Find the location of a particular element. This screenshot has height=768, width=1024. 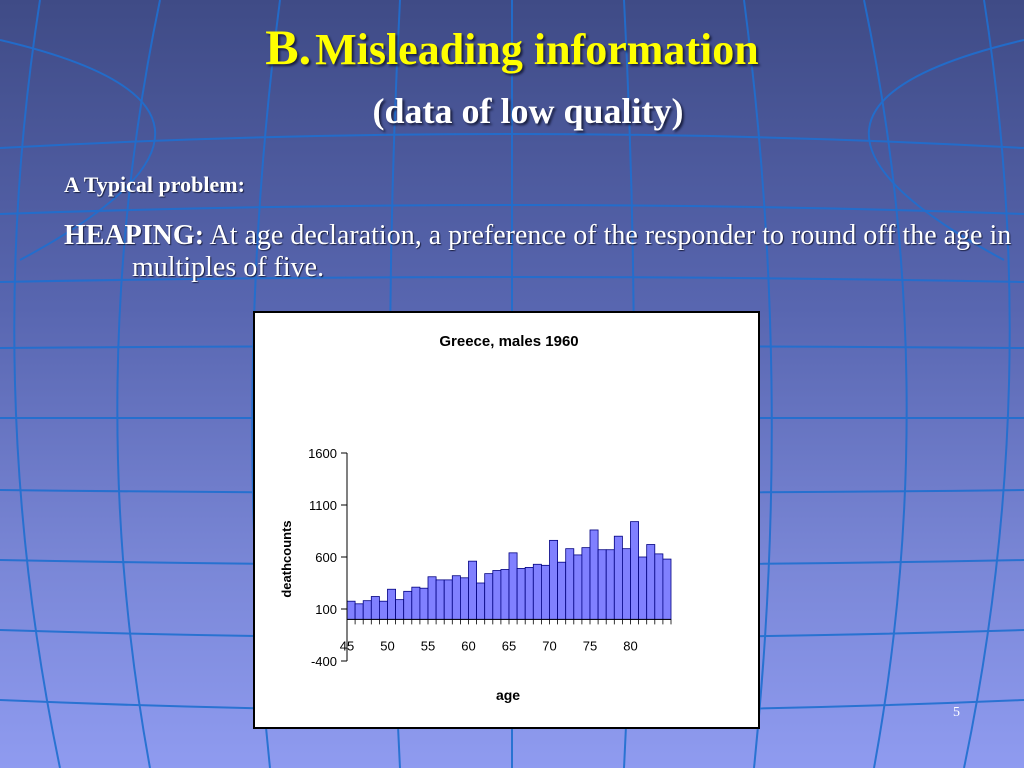

slide-number: 5 is located at coordinates (956, 712).